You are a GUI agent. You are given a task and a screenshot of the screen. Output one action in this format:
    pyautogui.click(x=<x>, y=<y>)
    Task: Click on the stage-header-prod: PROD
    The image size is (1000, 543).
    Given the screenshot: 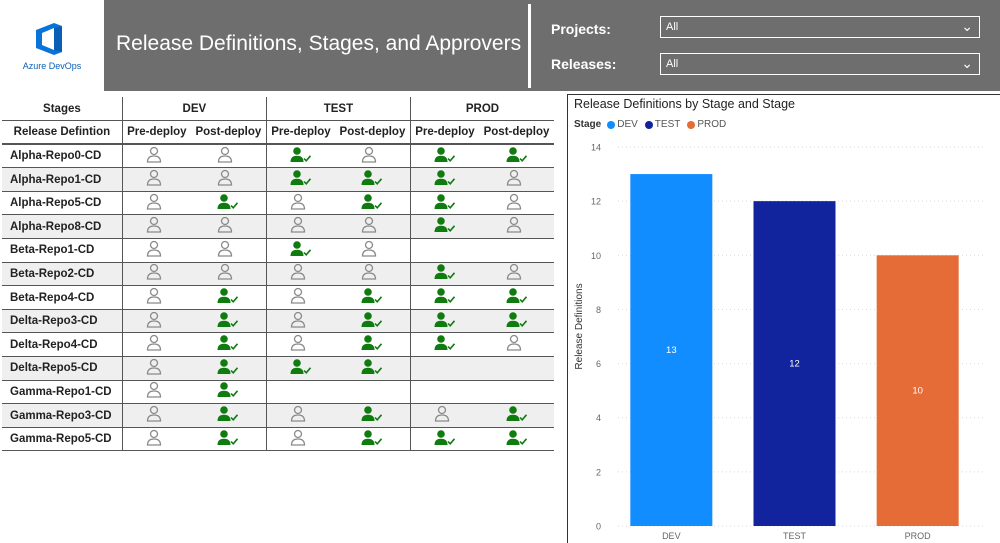 What is the action you would take?
    pyautogui.click(x=481, y=109)
    